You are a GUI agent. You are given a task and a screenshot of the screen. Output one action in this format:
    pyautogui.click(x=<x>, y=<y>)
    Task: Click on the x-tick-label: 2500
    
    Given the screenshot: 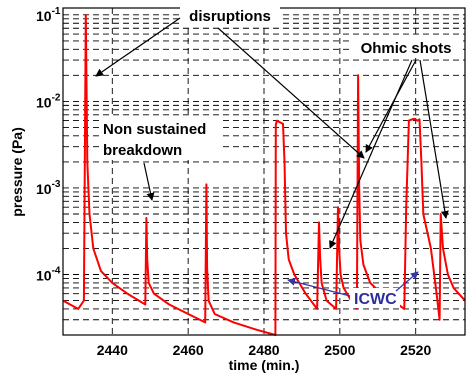 What is the action you would take?
    pyautogui.click(x=339, y=350)
    